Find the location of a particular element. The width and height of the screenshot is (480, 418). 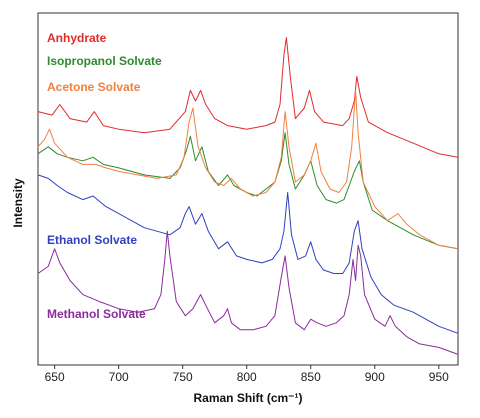

series-label-ethanol: Ethanol Solvate is located at coordinates (92, 240).